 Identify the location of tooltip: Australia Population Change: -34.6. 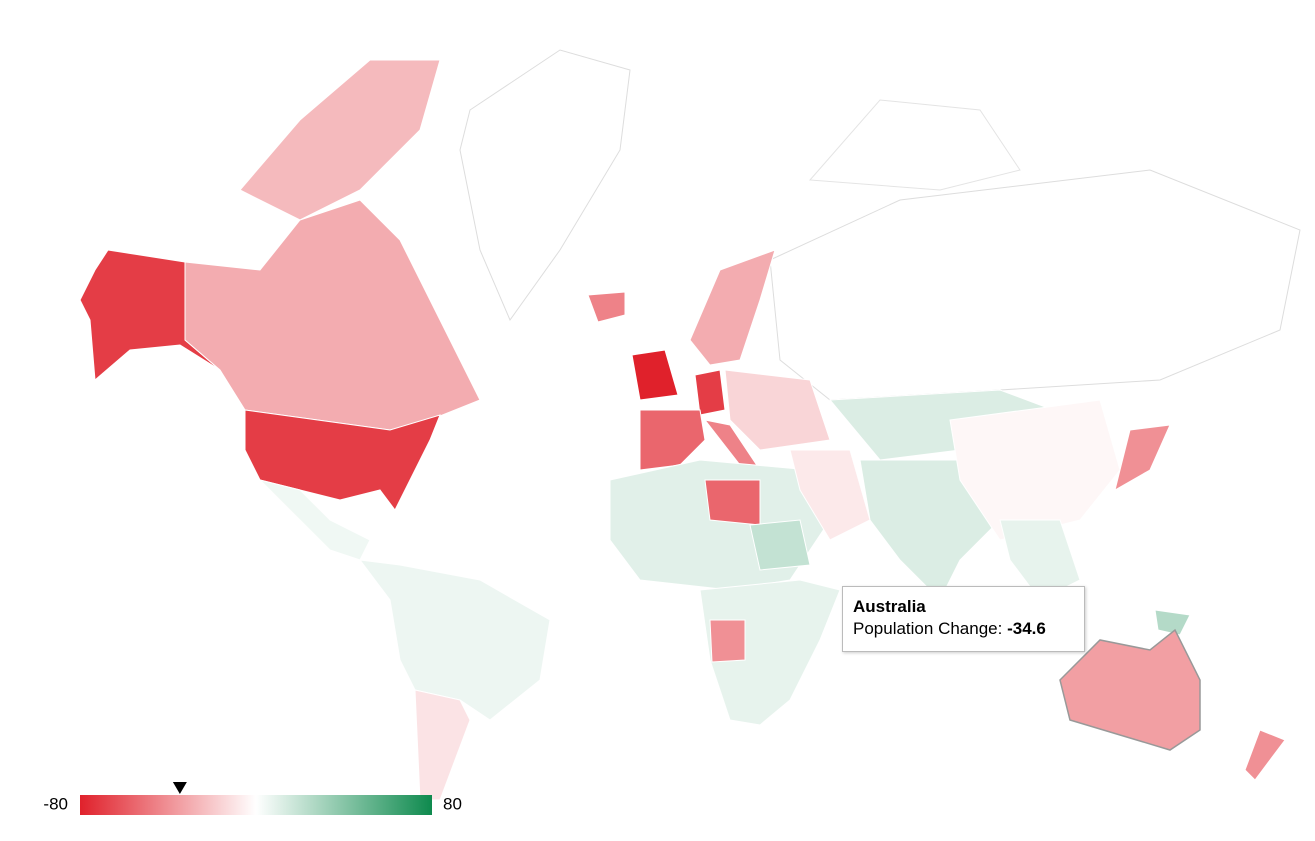
(963, 619).